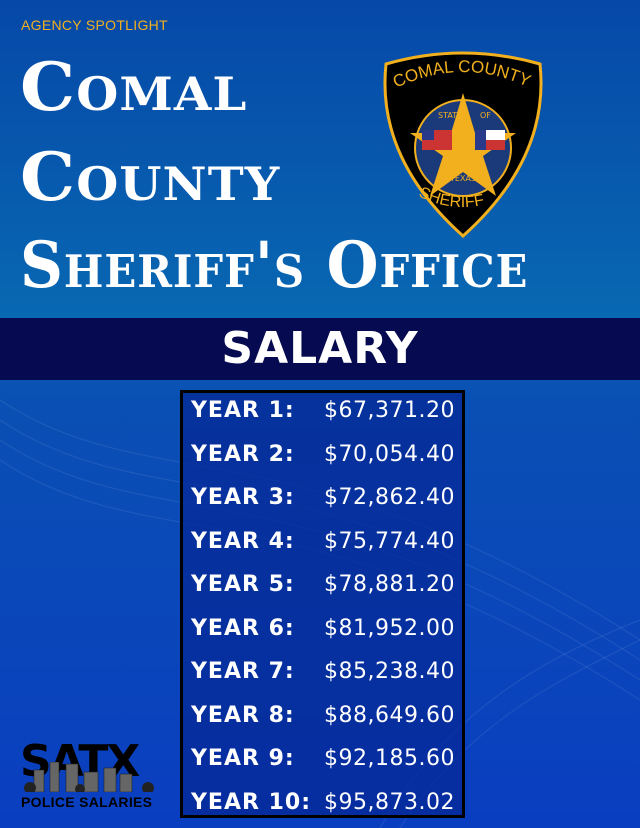  Describe the element at coordinates (134, 87) in the screenshot. I see `page-title-line-1: Comal` at that location.